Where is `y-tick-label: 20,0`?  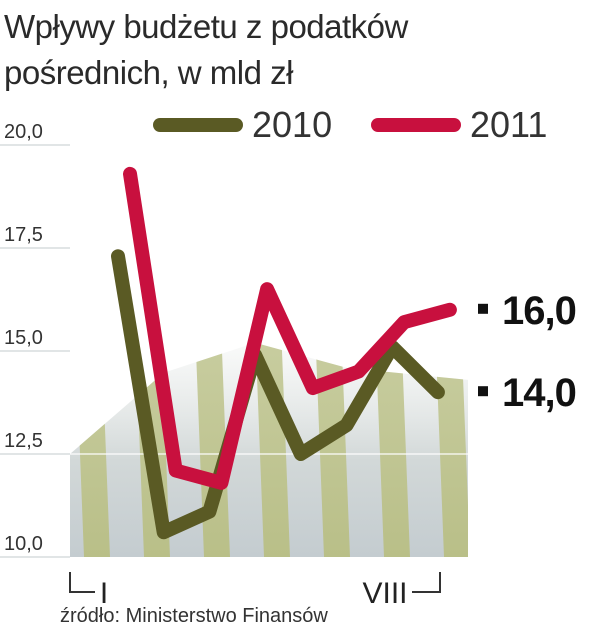 y-tick-label: 20,0 is located at coordinates (23, 132).